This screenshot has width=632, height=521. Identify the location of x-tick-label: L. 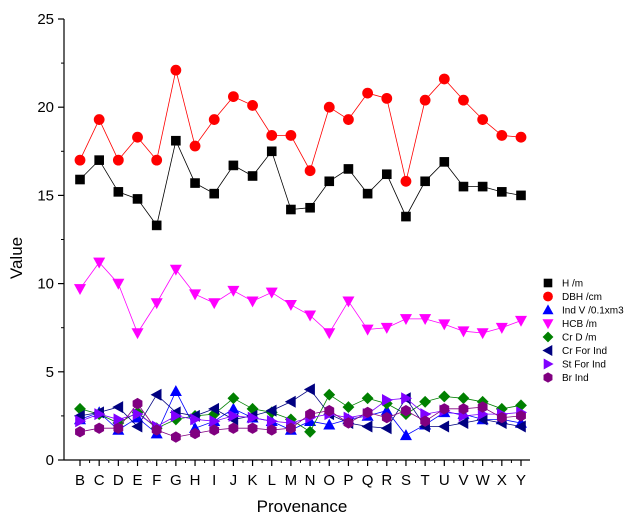
(272, 480).